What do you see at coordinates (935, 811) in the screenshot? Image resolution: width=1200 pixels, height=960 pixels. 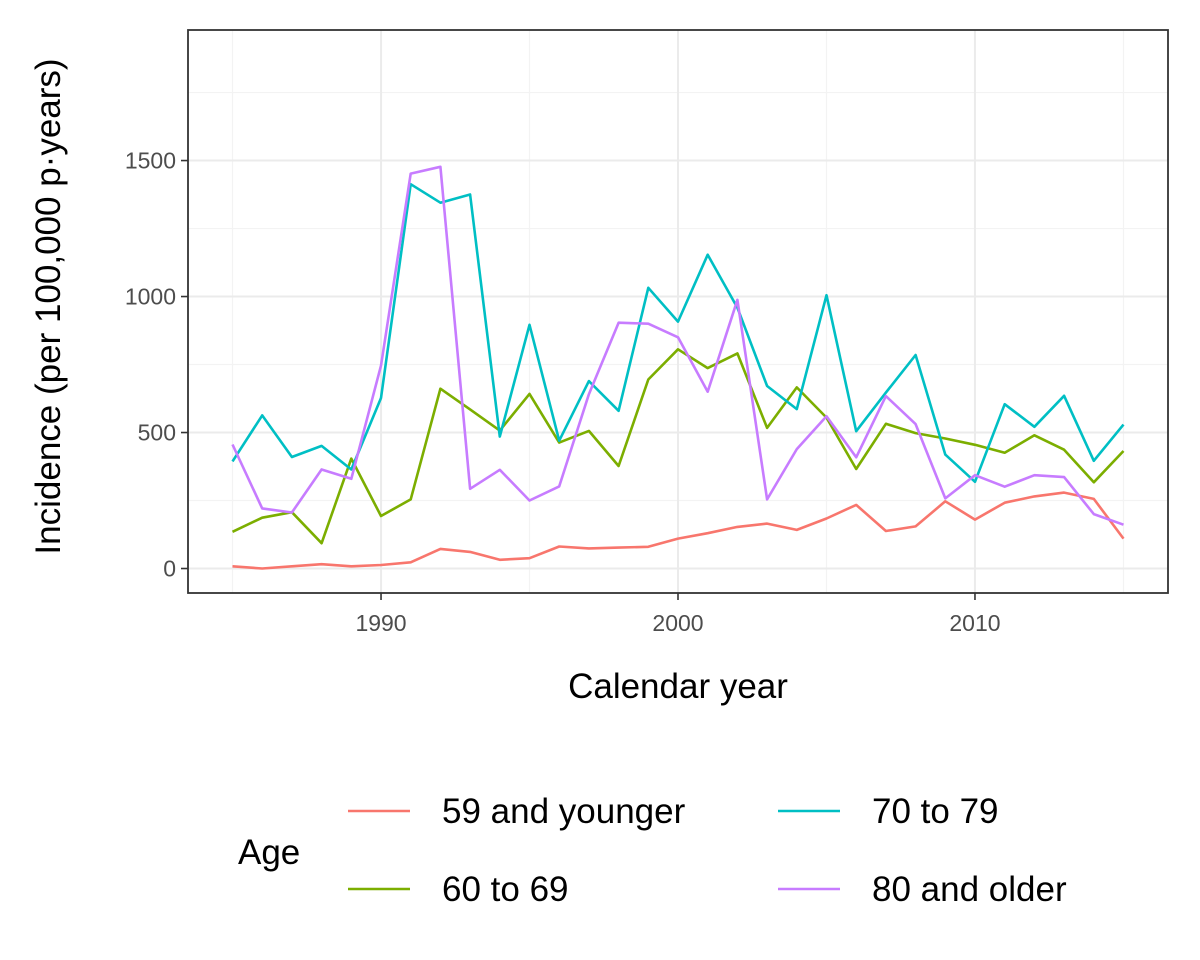 I see `legend-label-70-to-79: 70 to 79` at bounding box center [935, 811].